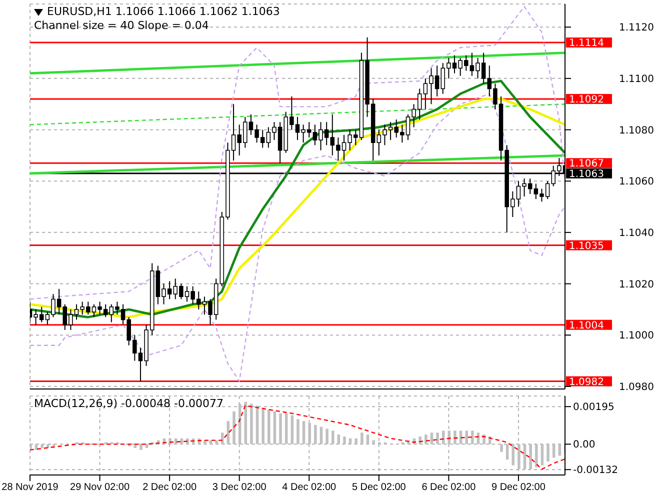 This screenshot has width=665, height=499. I want to click on x-tick-label: 5 Dec 02:00, so click(379, 488).